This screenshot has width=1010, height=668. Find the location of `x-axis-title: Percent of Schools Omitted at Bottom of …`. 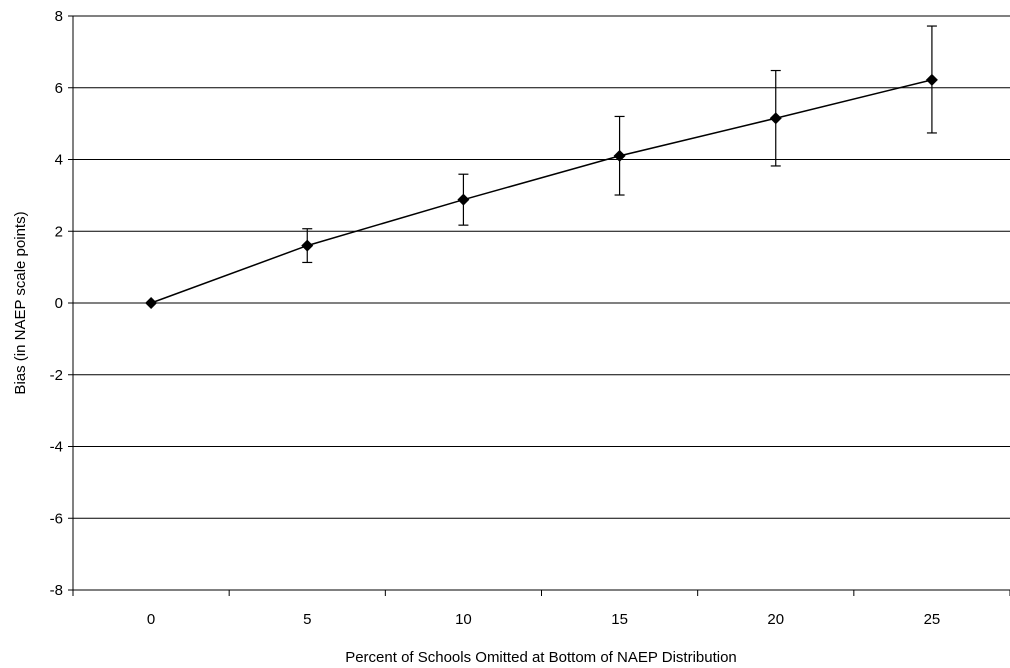

x-axis-title: Percent of Schools Omitted at Bottom of … is located at coordinates (541, 657).